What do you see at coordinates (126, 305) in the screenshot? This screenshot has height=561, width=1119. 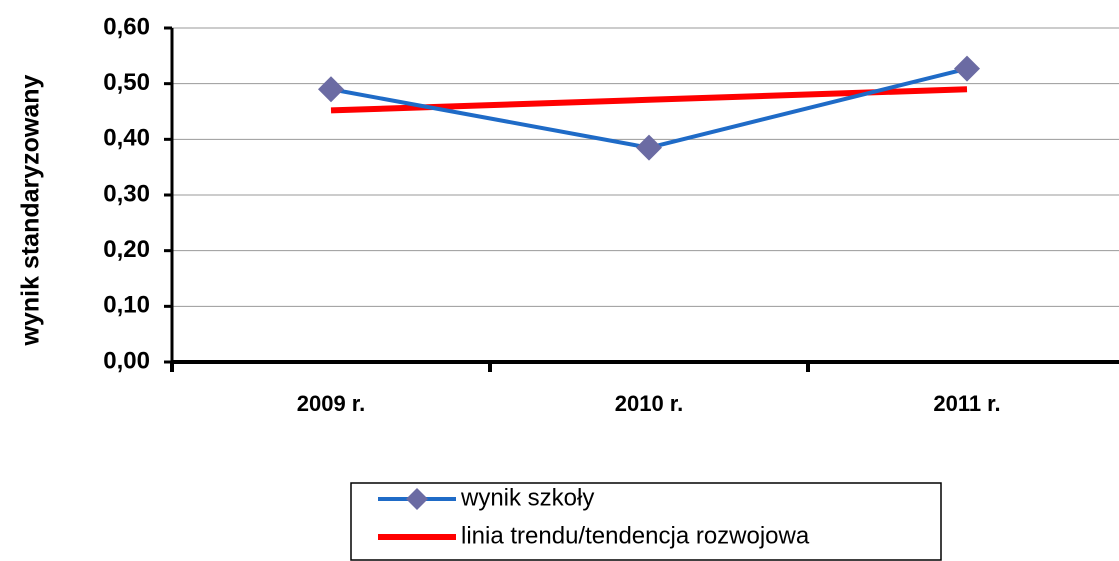 I see `y-tick-label: 0,10` at bounding box center [126, 305].